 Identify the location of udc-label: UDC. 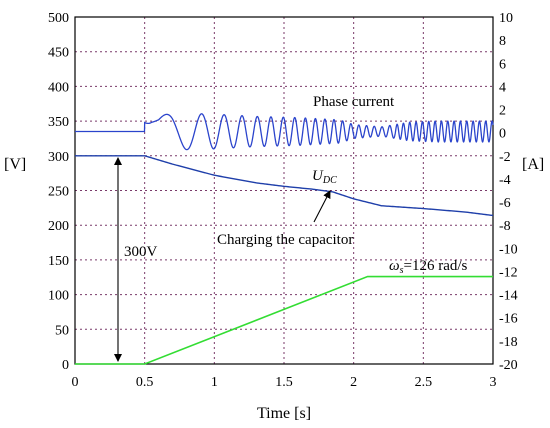
(324, 177).